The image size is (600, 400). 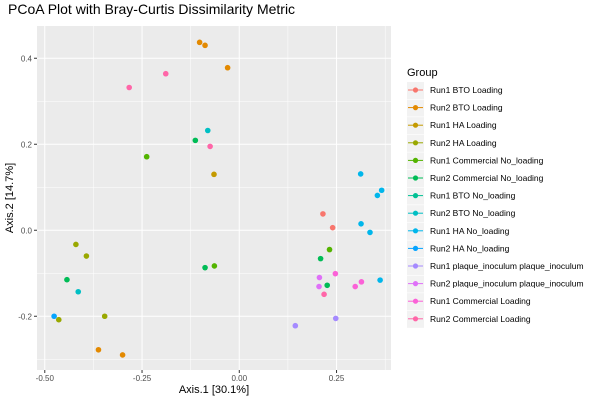 I want to click on legend-item: Run2 plaque_inoculum plaque_inoculum, so click(x=495, y=284).